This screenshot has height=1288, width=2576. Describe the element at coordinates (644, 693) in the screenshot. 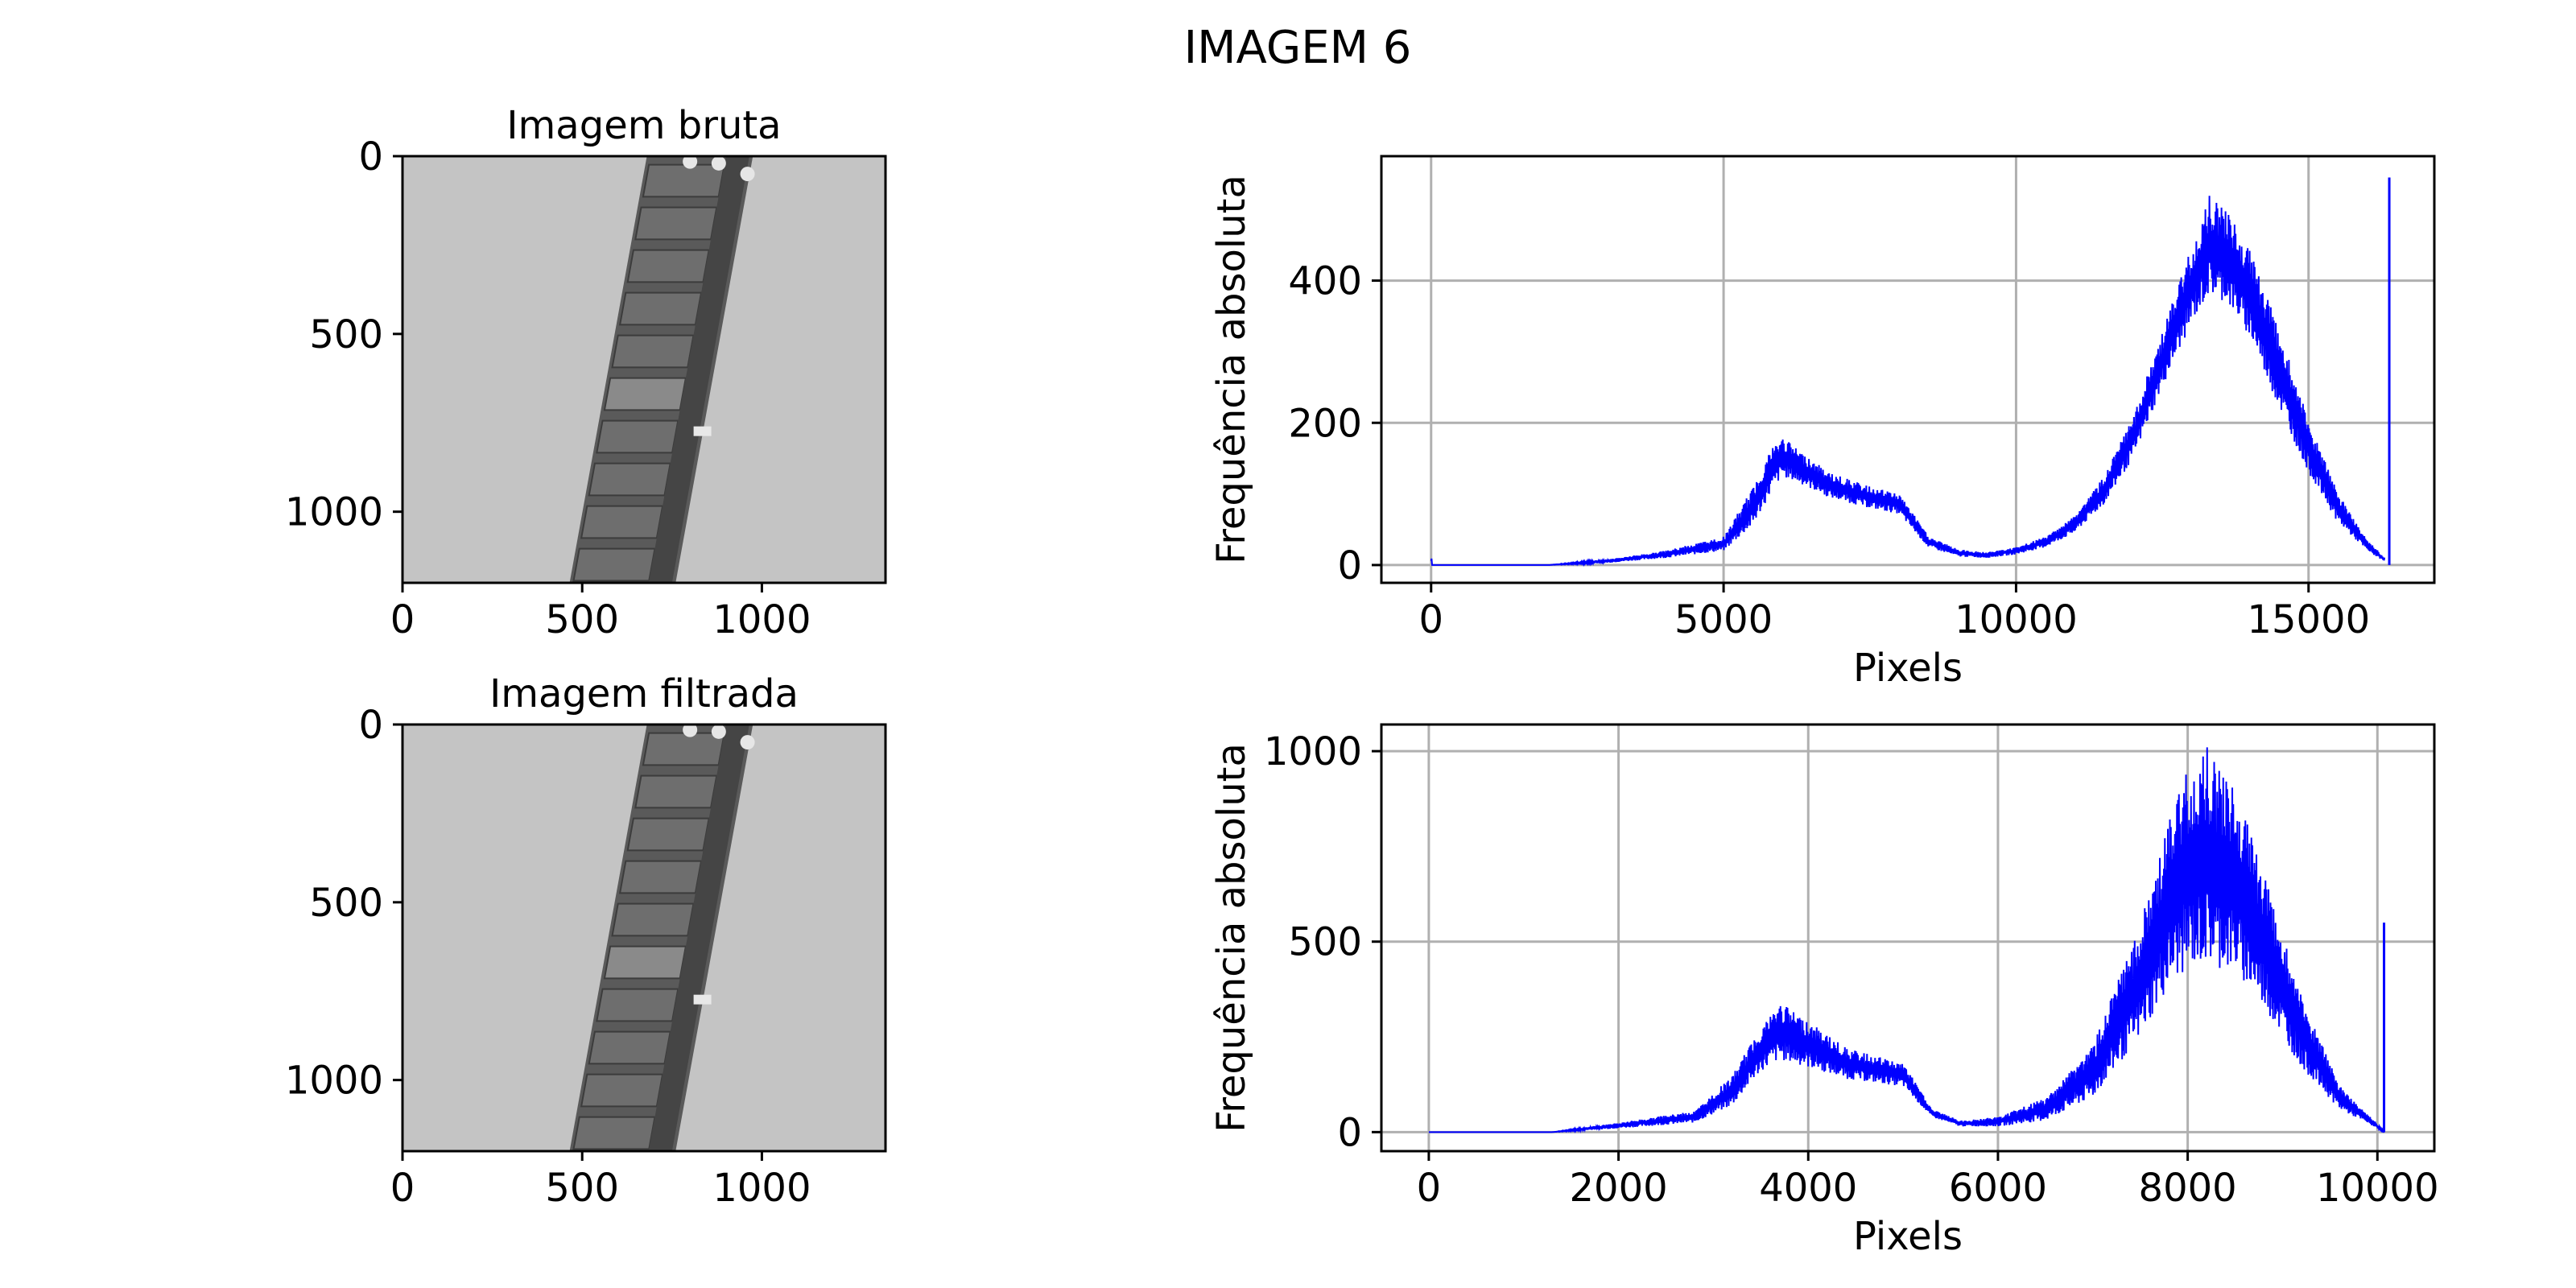

I see `panel-title: Imagem filtrada` at that location.